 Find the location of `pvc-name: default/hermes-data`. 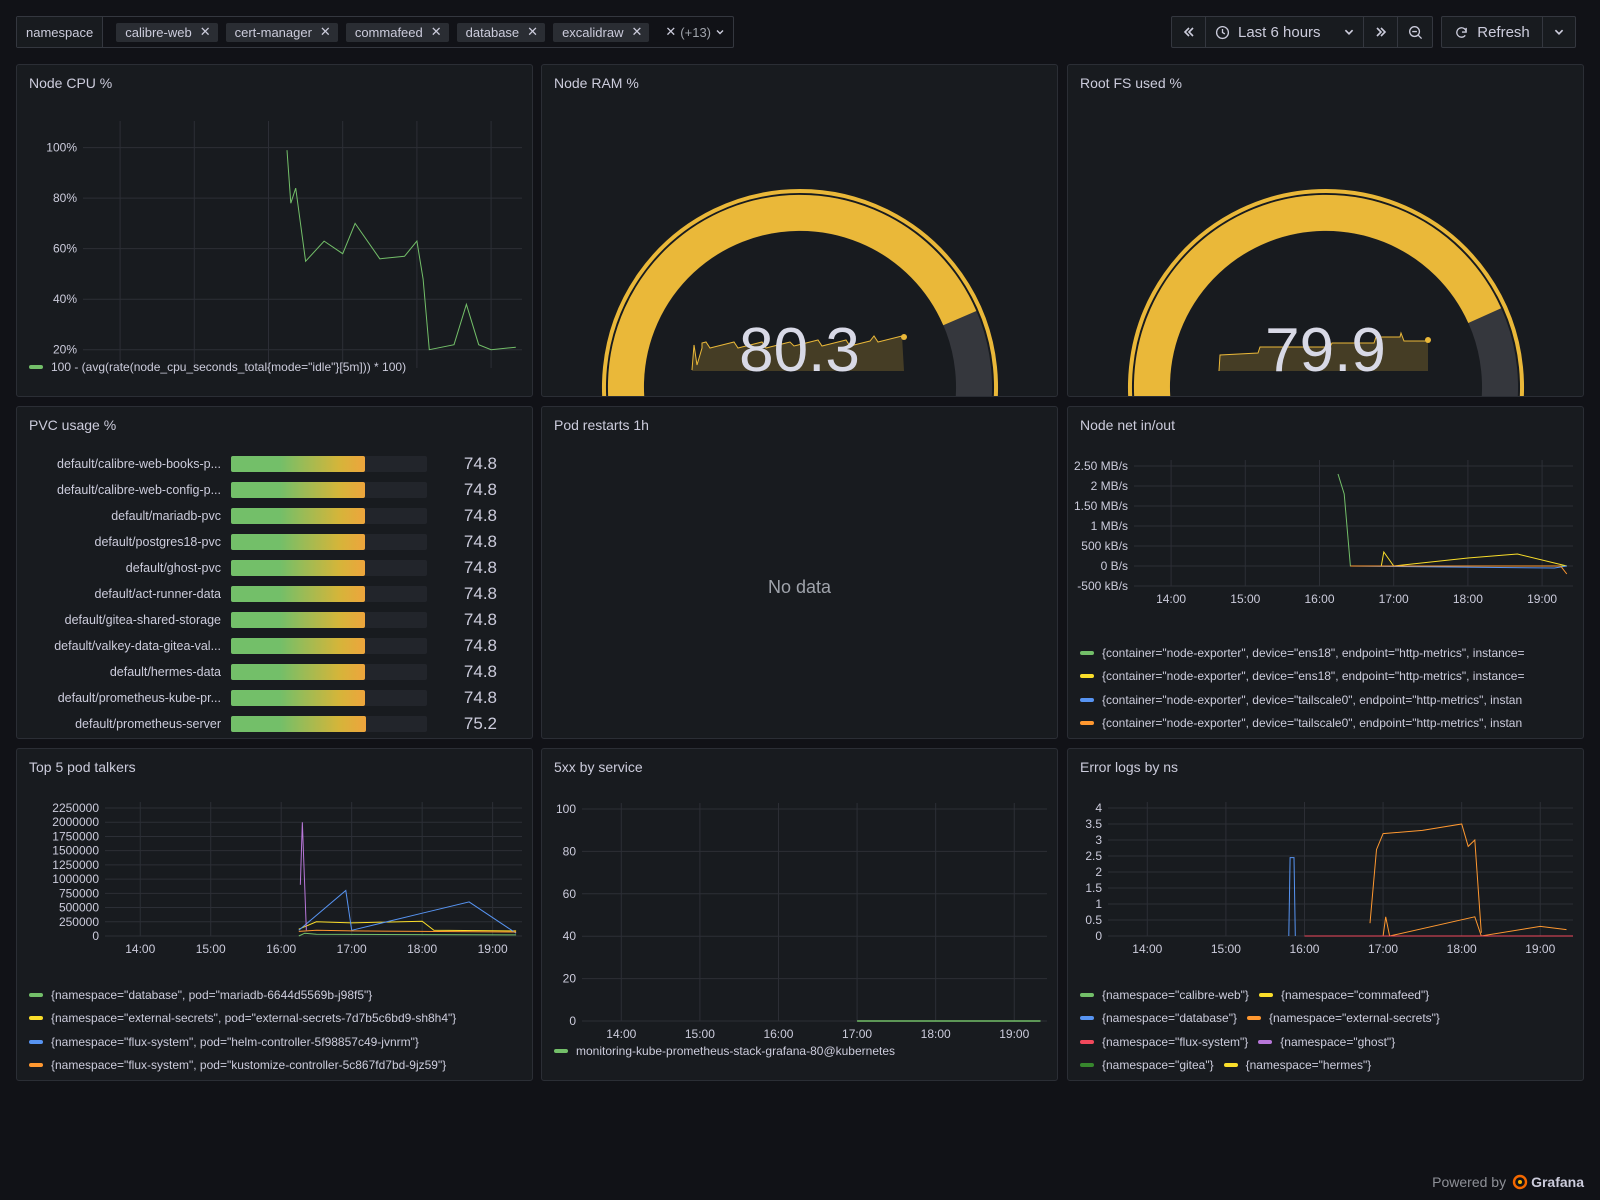

pvc-name: default/hermes-data is located at coordinates (165, 672).